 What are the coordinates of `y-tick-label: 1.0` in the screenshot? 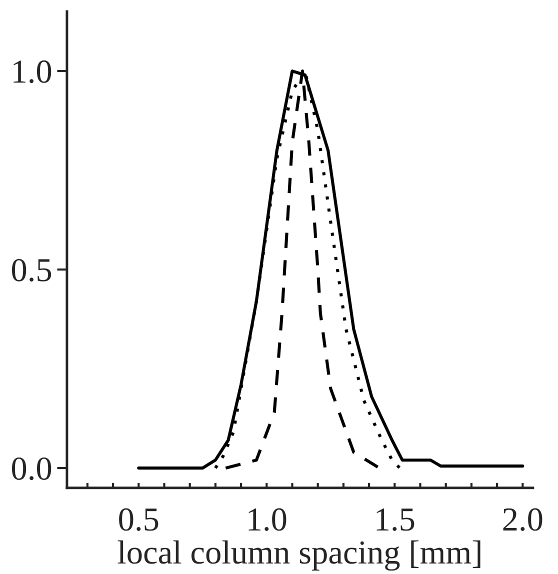 It's located at (33, 72).